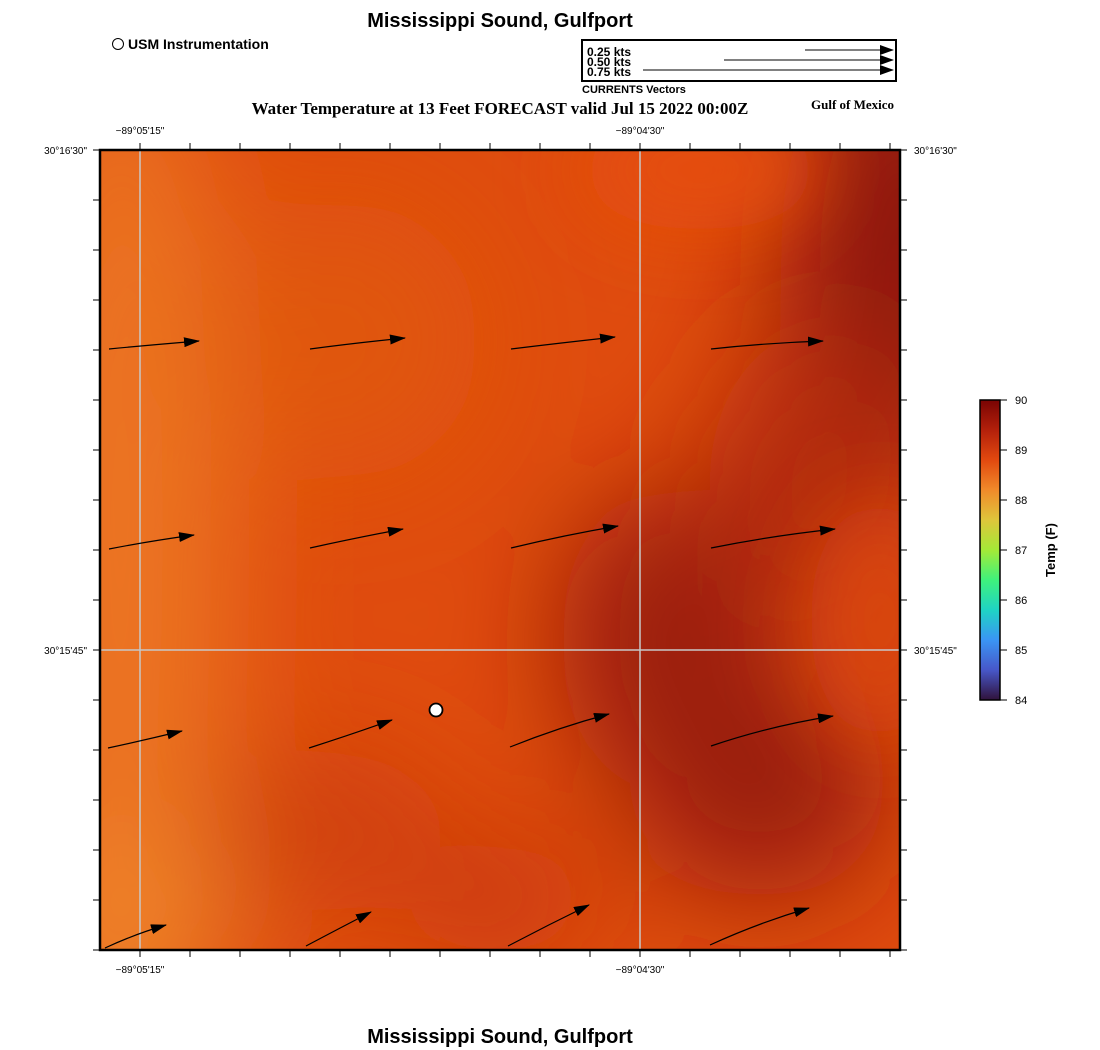  What do you see at coordinates (1021, 551) in the screenshot?
I see `colorbar-tick-label: 87` at bounding box center [1021, 551].